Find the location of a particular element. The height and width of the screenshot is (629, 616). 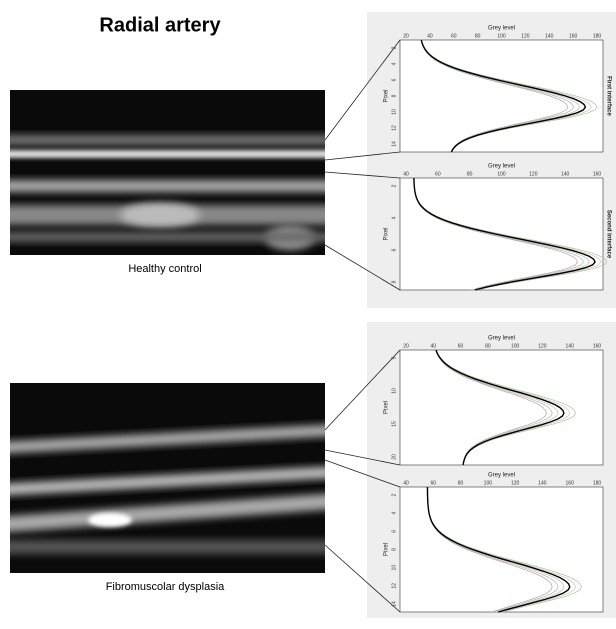

ultrasound-image is located at coordinates (167, 172).